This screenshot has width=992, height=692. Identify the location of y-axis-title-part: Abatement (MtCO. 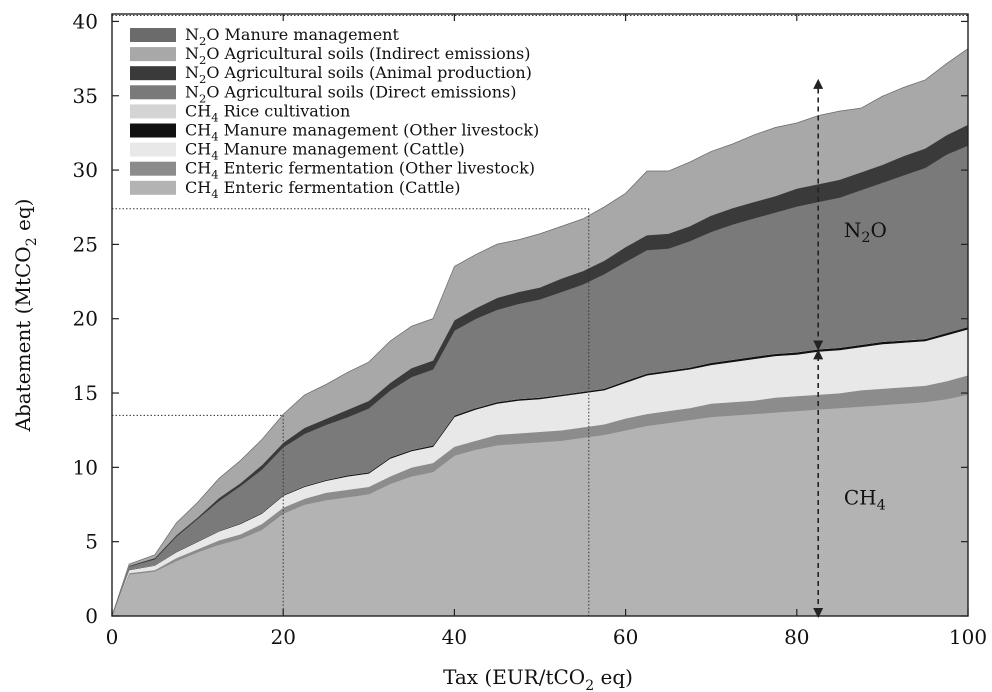
(23, 339).